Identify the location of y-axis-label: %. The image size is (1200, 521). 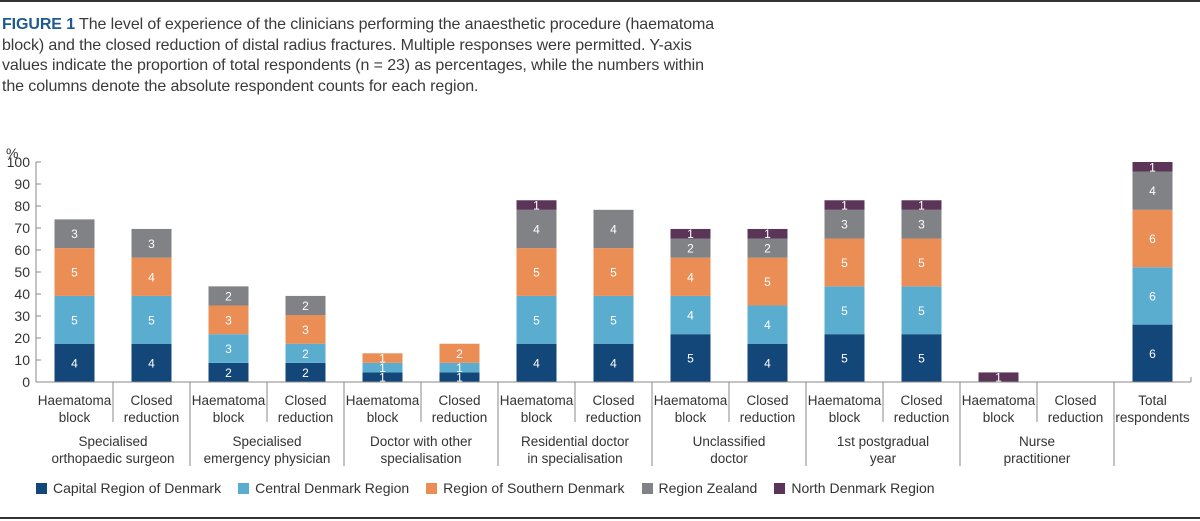
(12, 153).